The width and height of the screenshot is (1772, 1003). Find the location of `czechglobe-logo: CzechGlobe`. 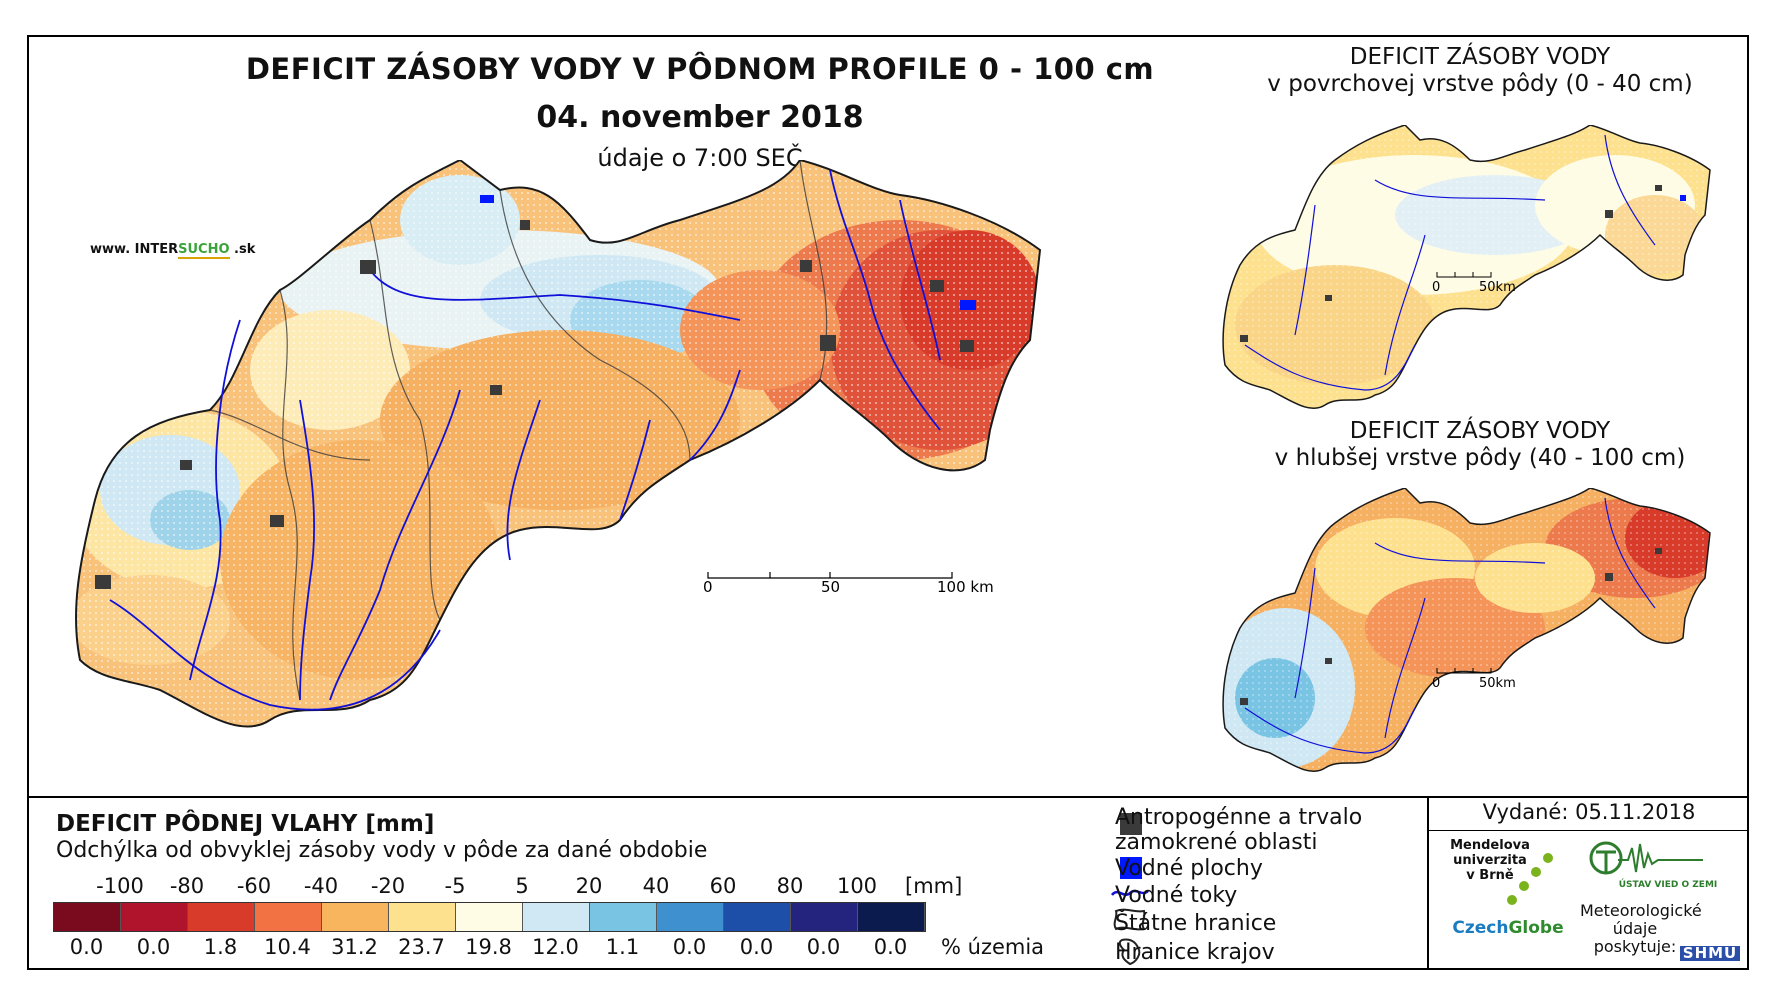

czechglobe-logo: CzechGlobe is located at coordinates (1508, 928).